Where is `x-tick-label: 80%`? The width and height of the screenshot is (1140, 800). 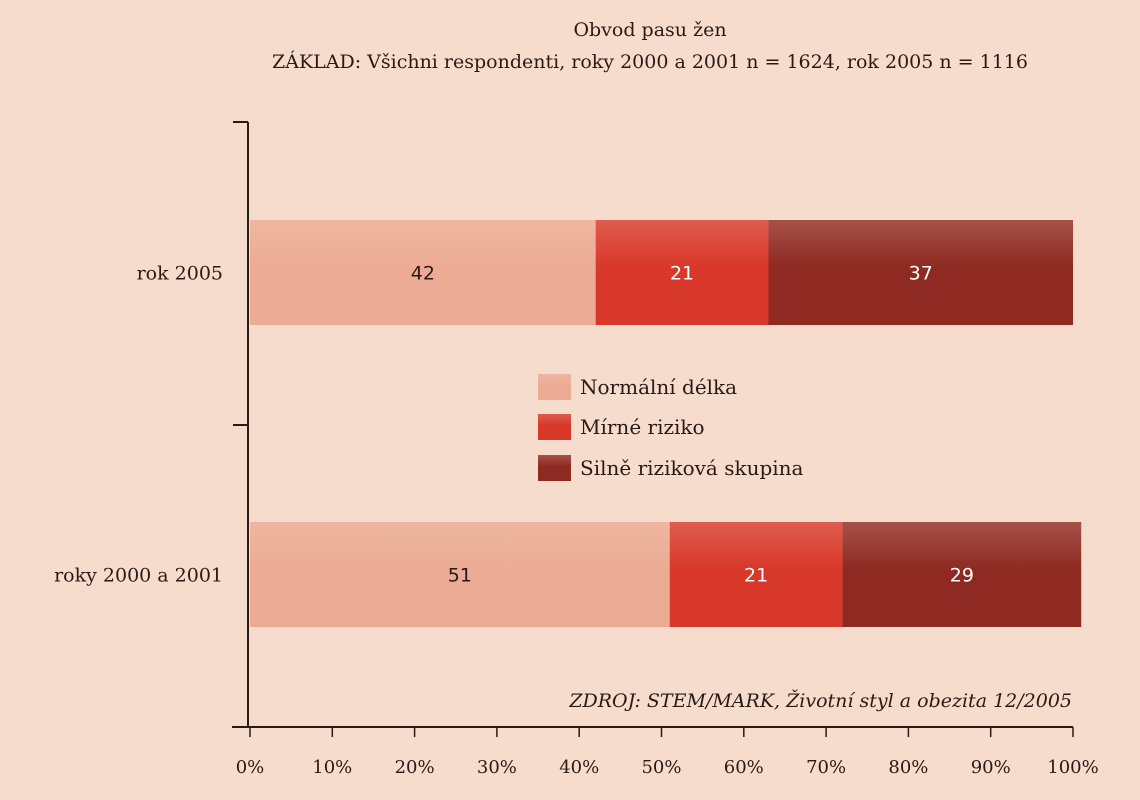
x-tick-label: 80% is located at coordinates (908, 767).